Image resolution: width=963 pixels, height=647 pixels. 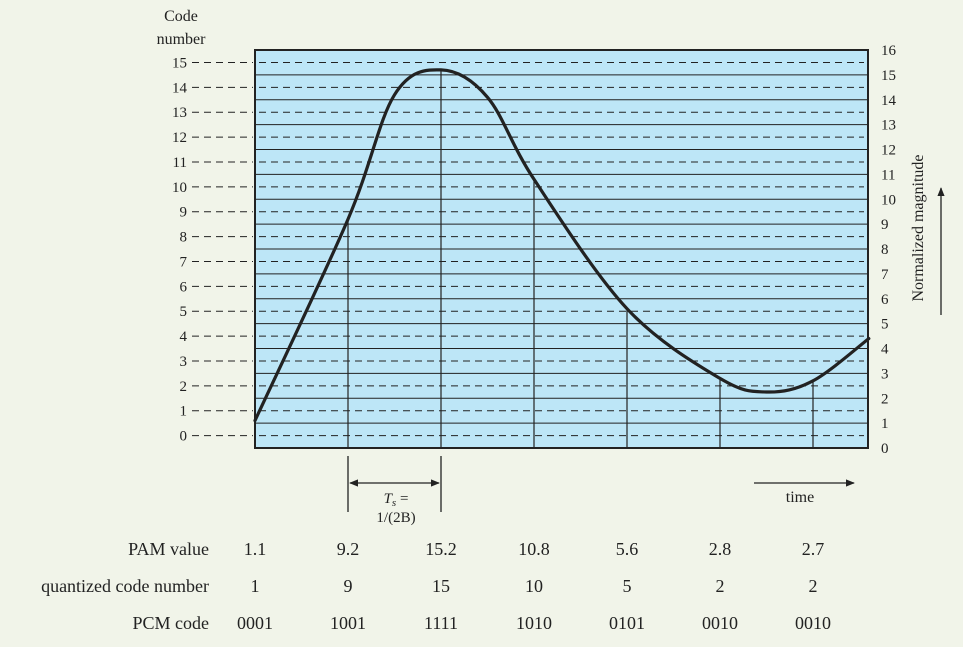 I want to click on table-row-label: quantized code number, so click(x=125, y=586).